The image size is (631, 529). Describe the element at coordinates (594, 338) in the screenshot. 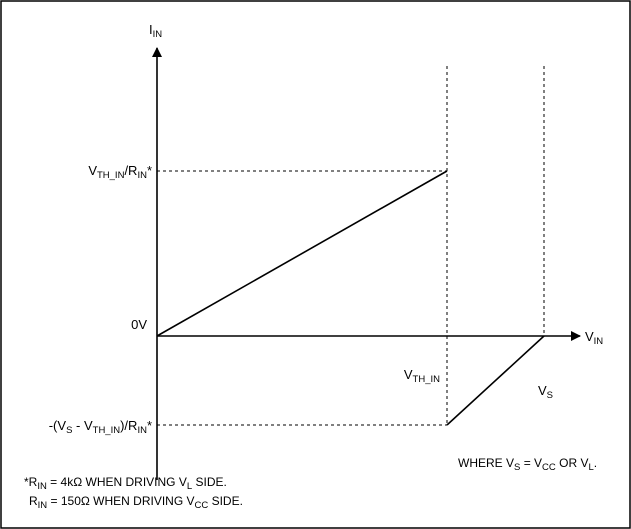

I see `x-axis-title: VIN` at that location.